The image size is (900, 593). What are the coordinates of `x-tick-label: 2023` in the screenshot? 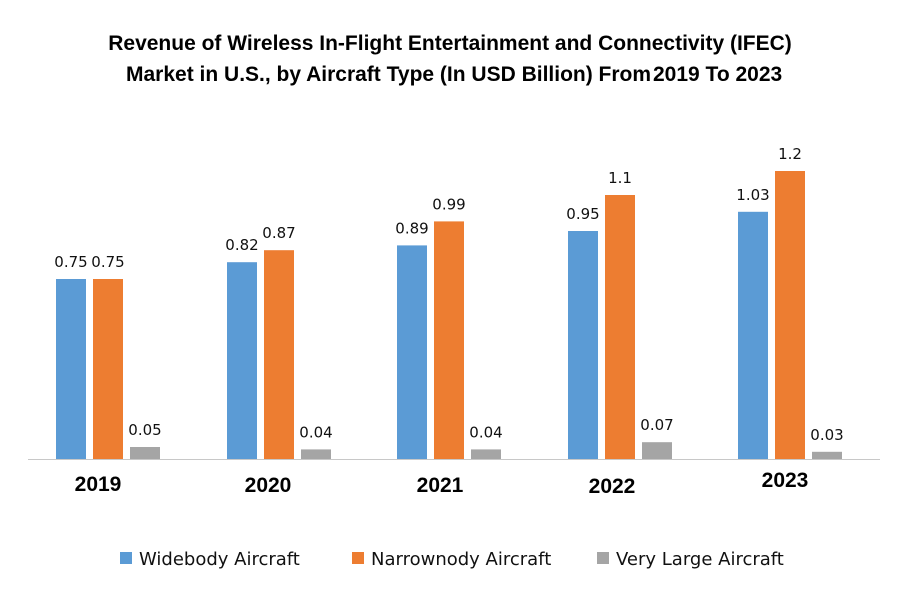 It's located at (785, 480).